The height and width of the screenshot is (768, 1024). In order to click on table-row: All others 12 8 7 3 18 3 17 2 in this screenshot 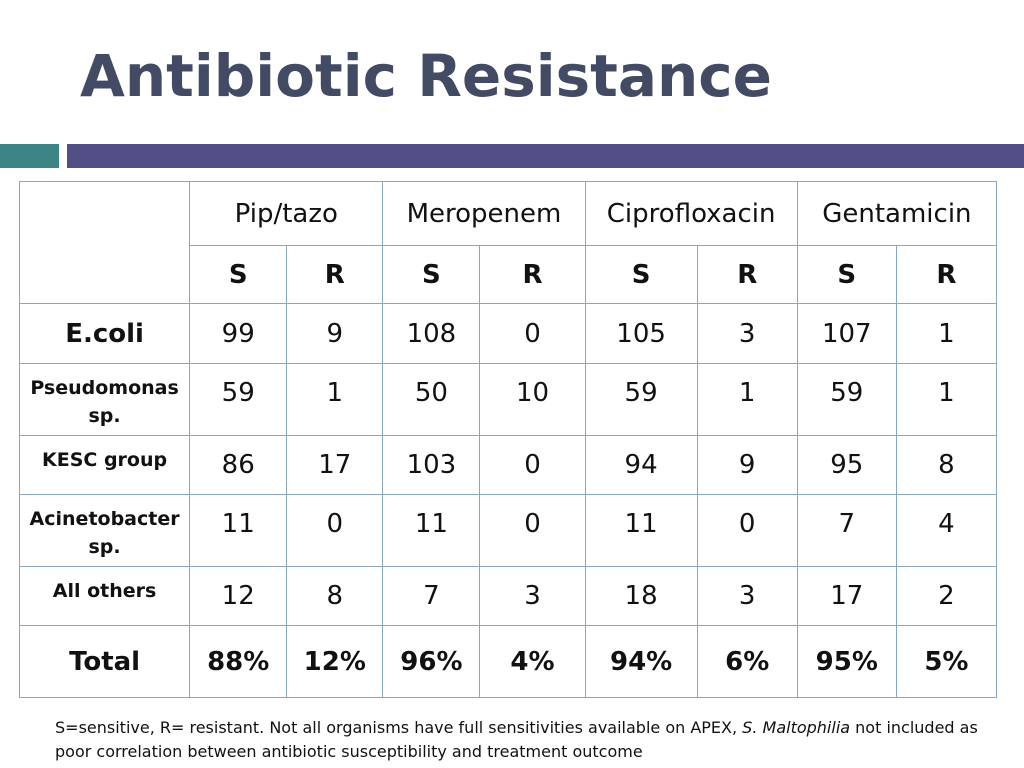, I will do `click(508, 596)`.